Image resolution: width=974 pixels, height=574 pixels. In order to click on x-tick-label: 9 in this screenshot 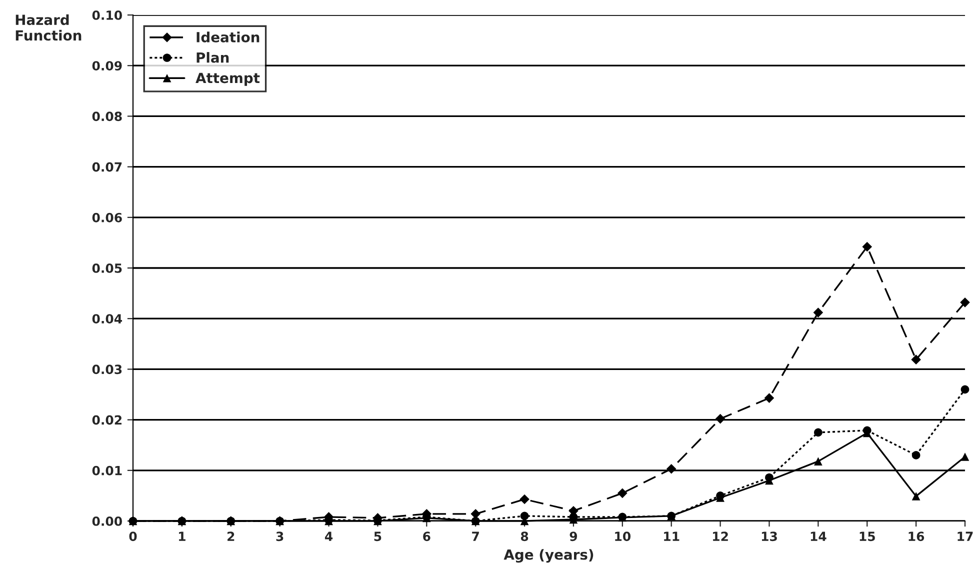, I will do `click(574, 537)`.